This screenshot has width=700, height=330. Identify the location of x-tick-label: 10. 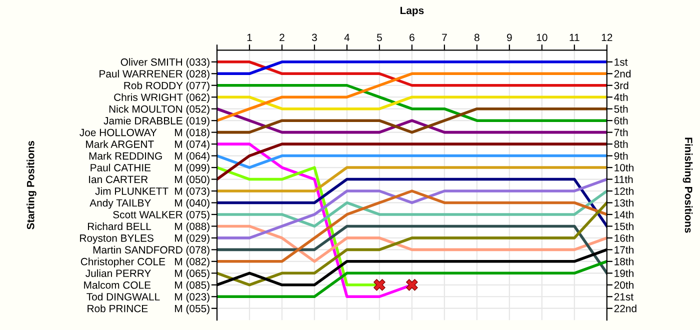
(542, 38).